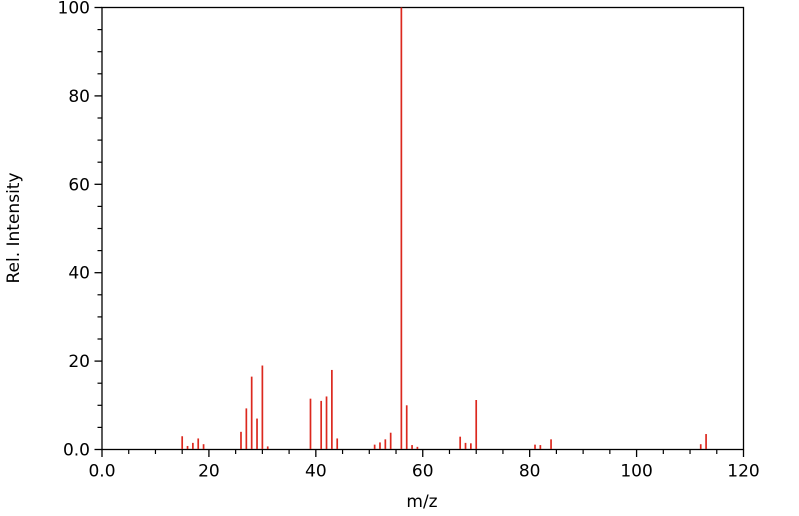 The height and width of the screenshot is (516, 799). Describe the element at coordinates (79, 185) in the screenshot. I see `y-tick-label: 60` at that location.